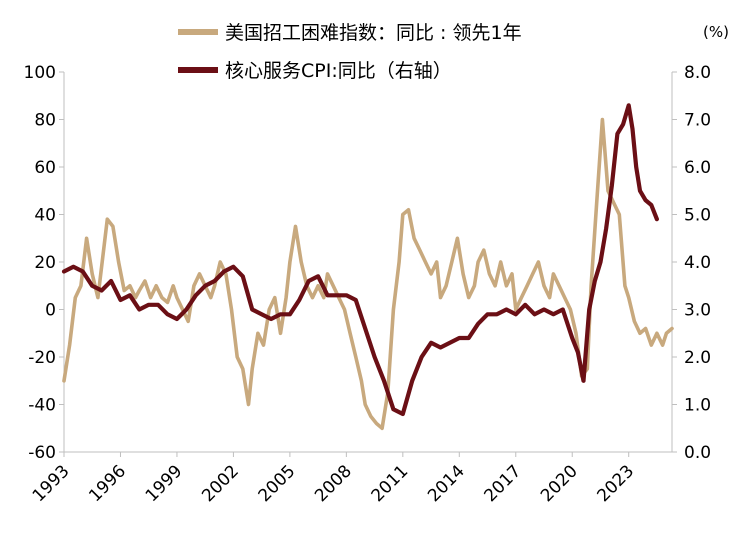  I want to click on right-tick-label: 4.0, so click(697, 263).